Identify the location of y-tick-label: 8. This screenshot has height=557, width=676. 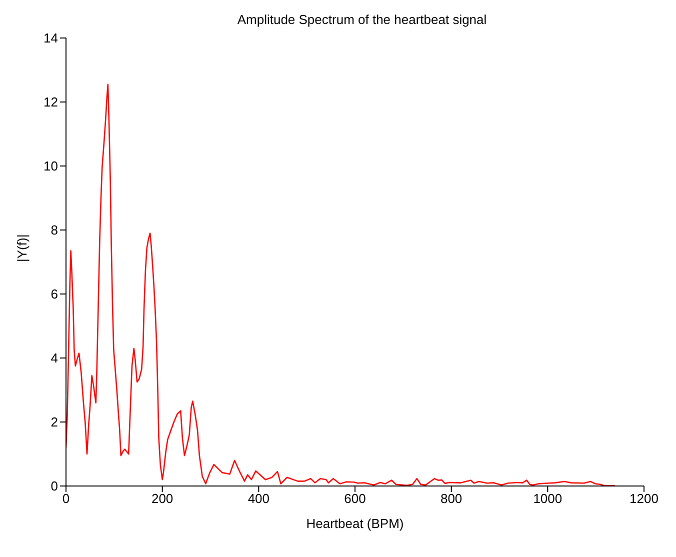
(54, 230).